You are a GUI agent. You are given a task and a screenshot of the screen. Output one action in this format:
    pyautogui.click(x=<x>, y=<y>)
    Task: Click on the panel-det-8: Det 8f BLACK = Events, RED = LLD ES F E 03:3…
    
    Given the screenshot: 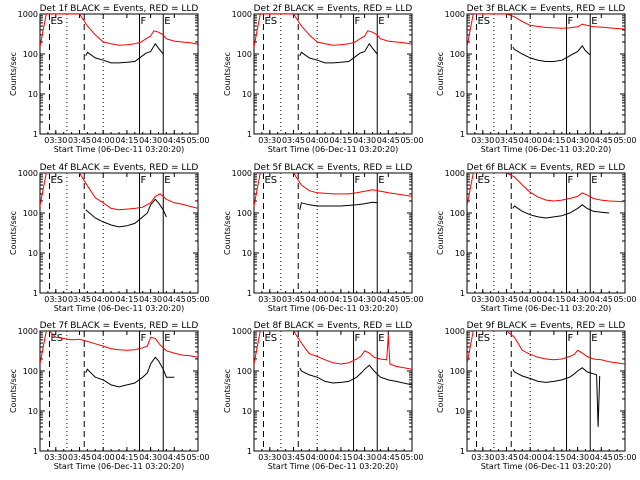 What is the action you would take?
    pyautogui.click(x=323, y=396)
    